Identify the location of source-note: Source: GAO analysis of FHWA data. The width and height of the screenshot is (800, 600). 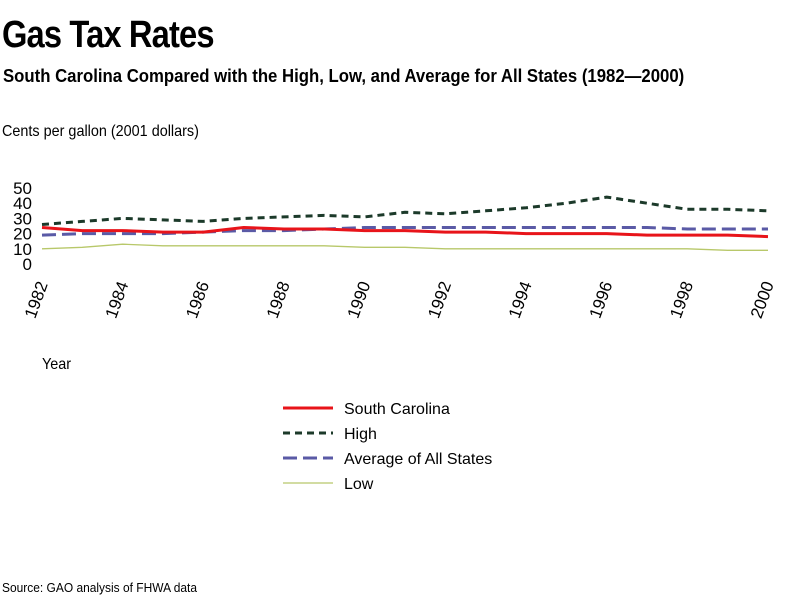
(99, 587).